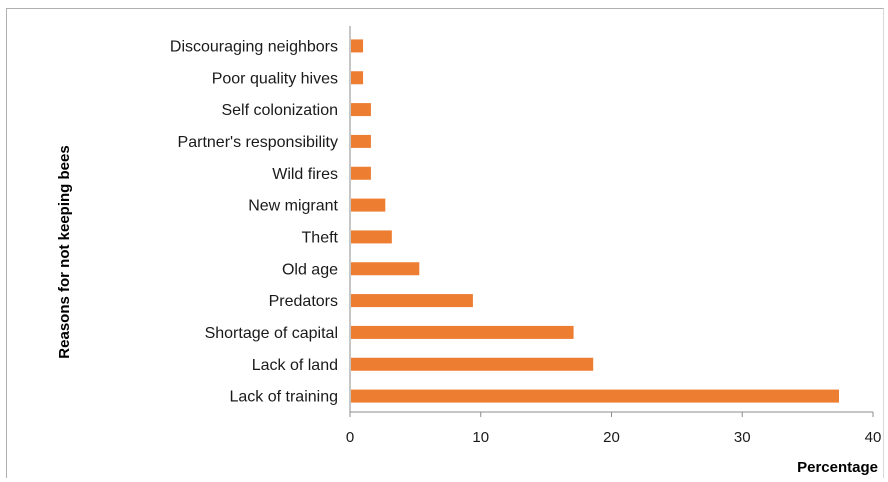 The height and width of the screenshot is (482, 888). What do you see at coordinates (310, 269) in the screenshot?
I see `category-label: Old age` at bounding box center [310, 269].